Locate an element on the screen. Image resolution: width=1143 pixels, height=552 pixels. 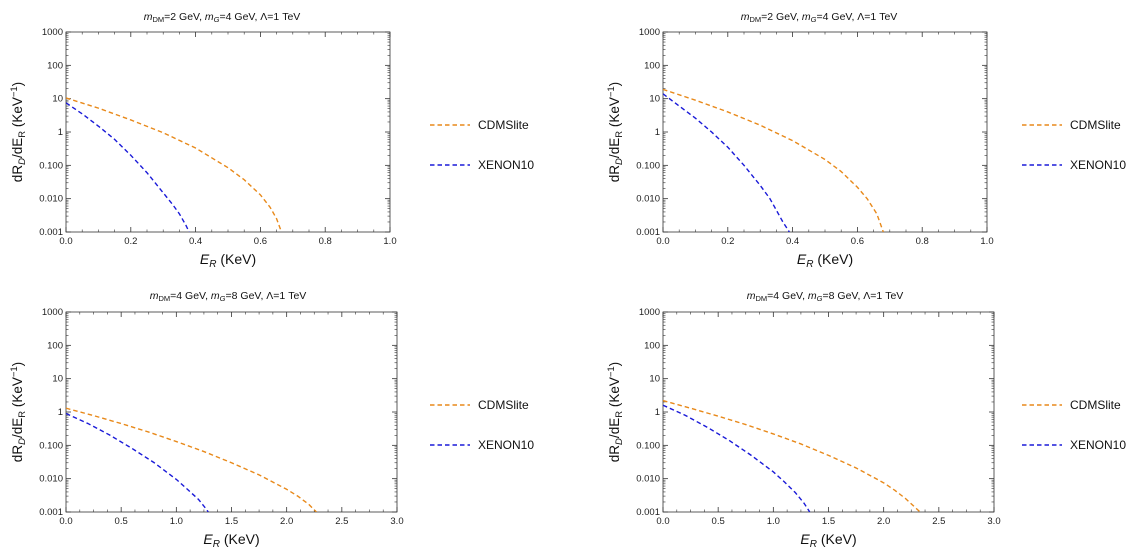
x-tick-label: 0.4 is located at coordinates (792, 241).